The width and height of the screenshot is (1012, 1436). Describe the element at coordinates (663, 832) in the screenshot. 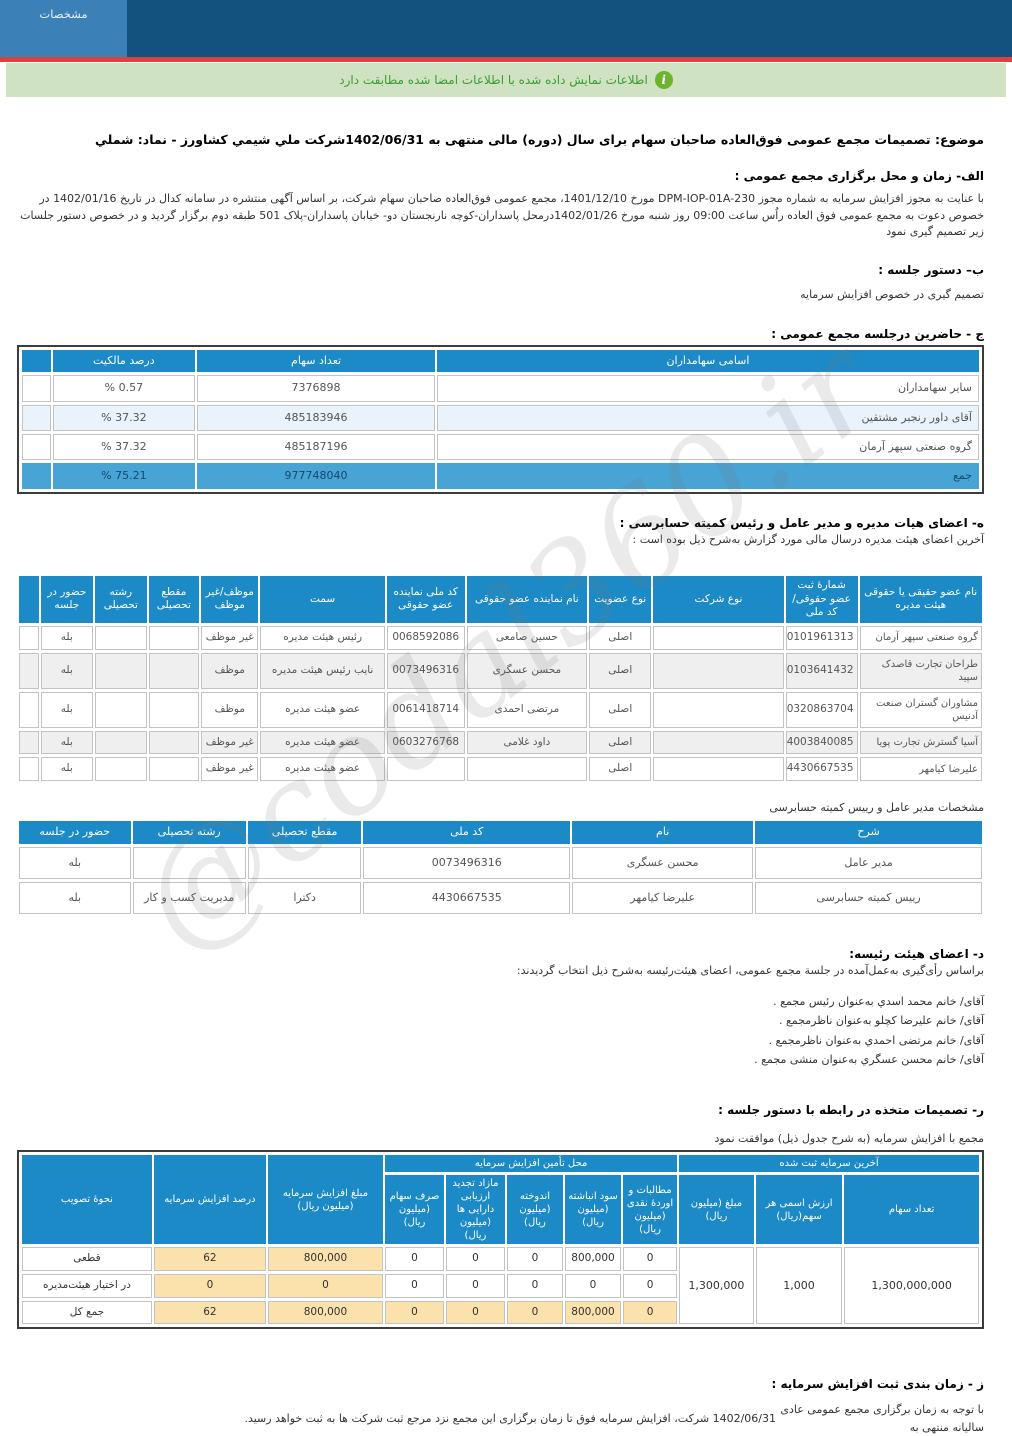

I see `col-name: نام` at that location.